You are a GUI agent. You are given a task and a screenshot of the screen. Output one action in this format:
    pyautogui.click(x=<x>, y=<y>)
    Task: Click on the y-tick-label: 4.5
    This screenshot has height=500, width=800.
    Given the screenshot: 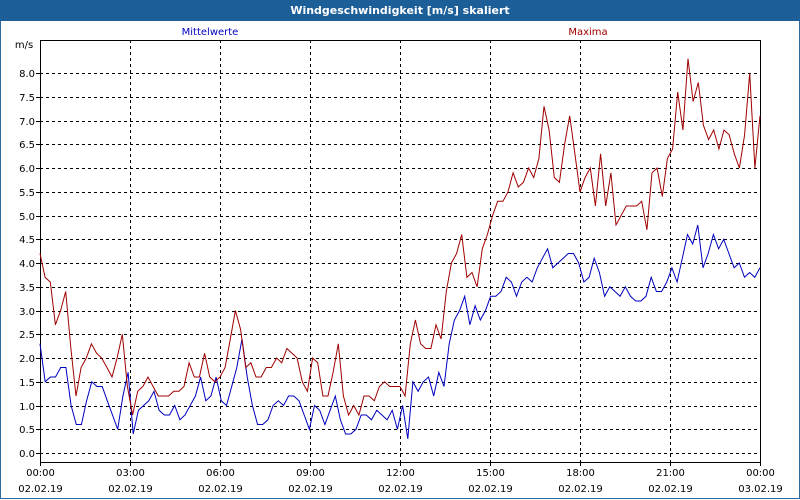 What is the action you would take?
    pyautogui.click(x=27, y=240)
    